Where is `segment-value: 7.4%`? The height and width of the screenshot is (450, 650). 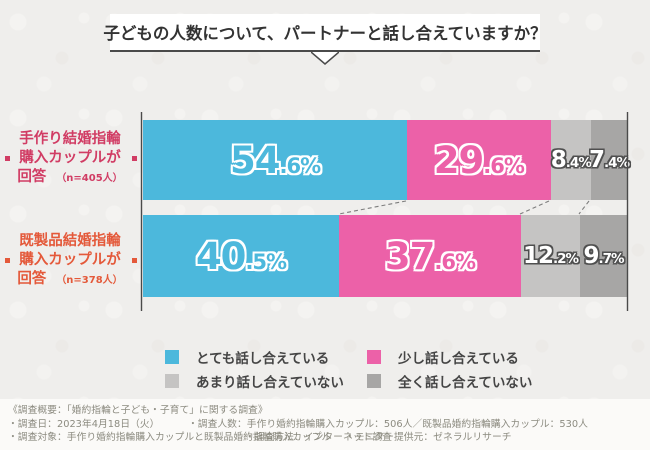
segment-value: 7.4% is located at coordinates (609, 159).